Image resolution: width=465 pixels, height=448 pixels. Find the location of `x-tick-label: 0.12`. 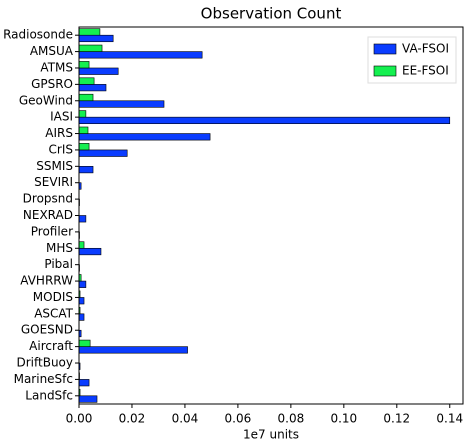

x-tick-label: 0.12 is located at coordinates (396, 419).